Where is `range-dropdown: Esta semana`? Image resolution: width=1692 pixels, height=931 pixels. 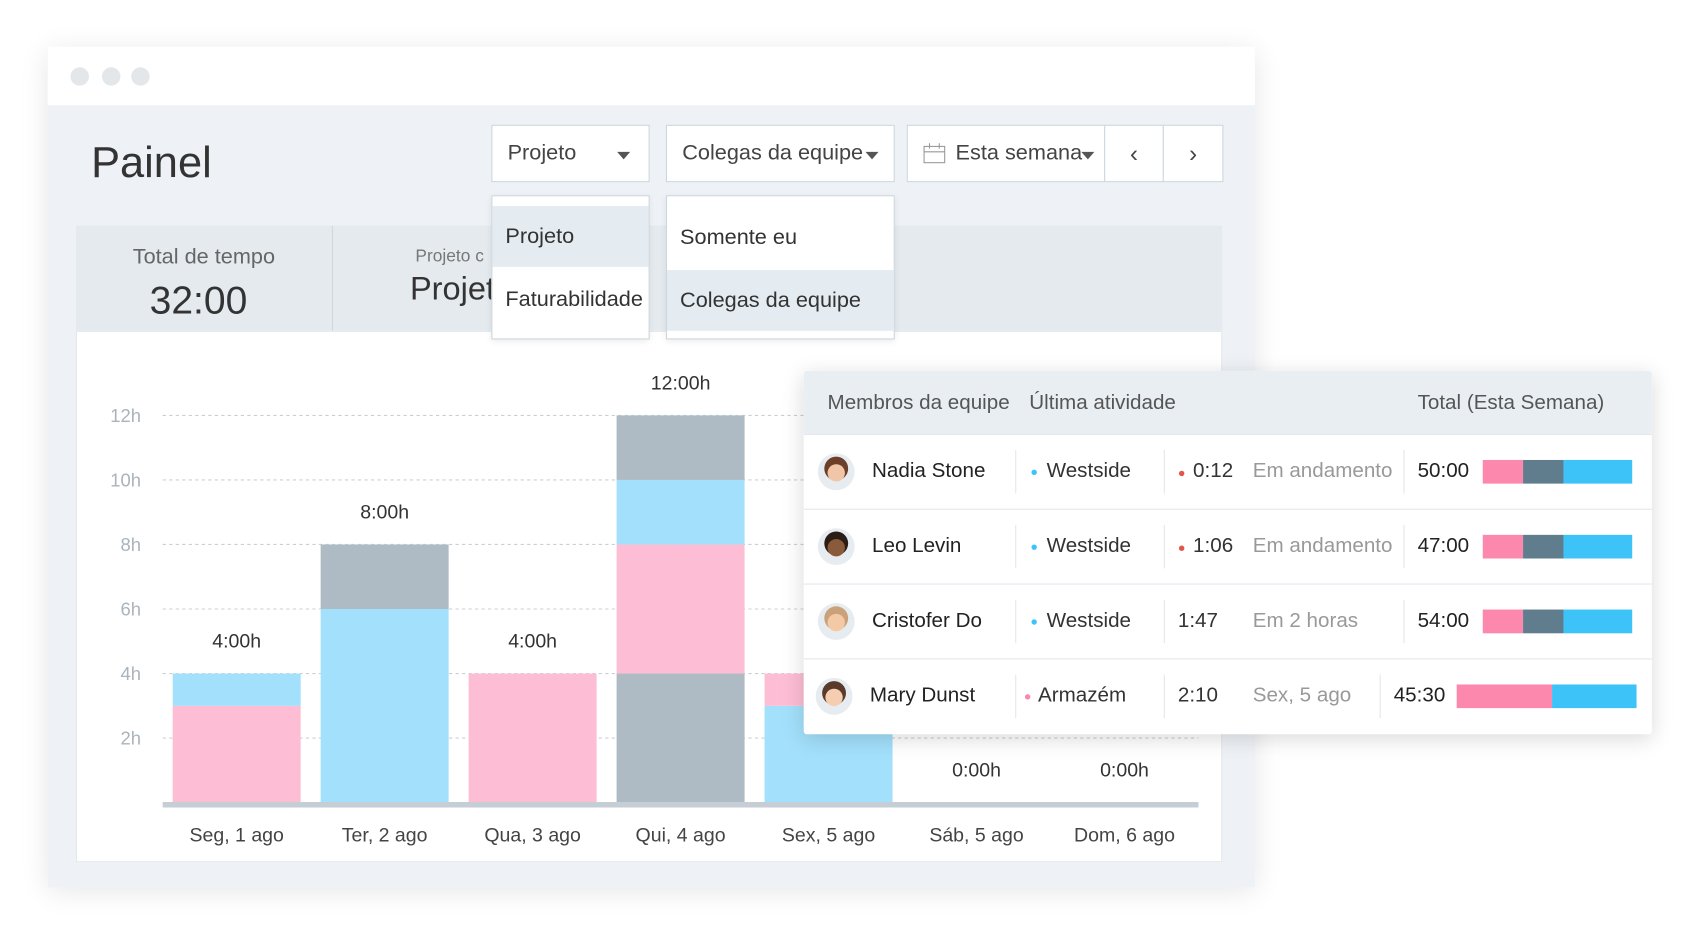 range-dropdown: Esta semana is located at coordinates (1006, 153).